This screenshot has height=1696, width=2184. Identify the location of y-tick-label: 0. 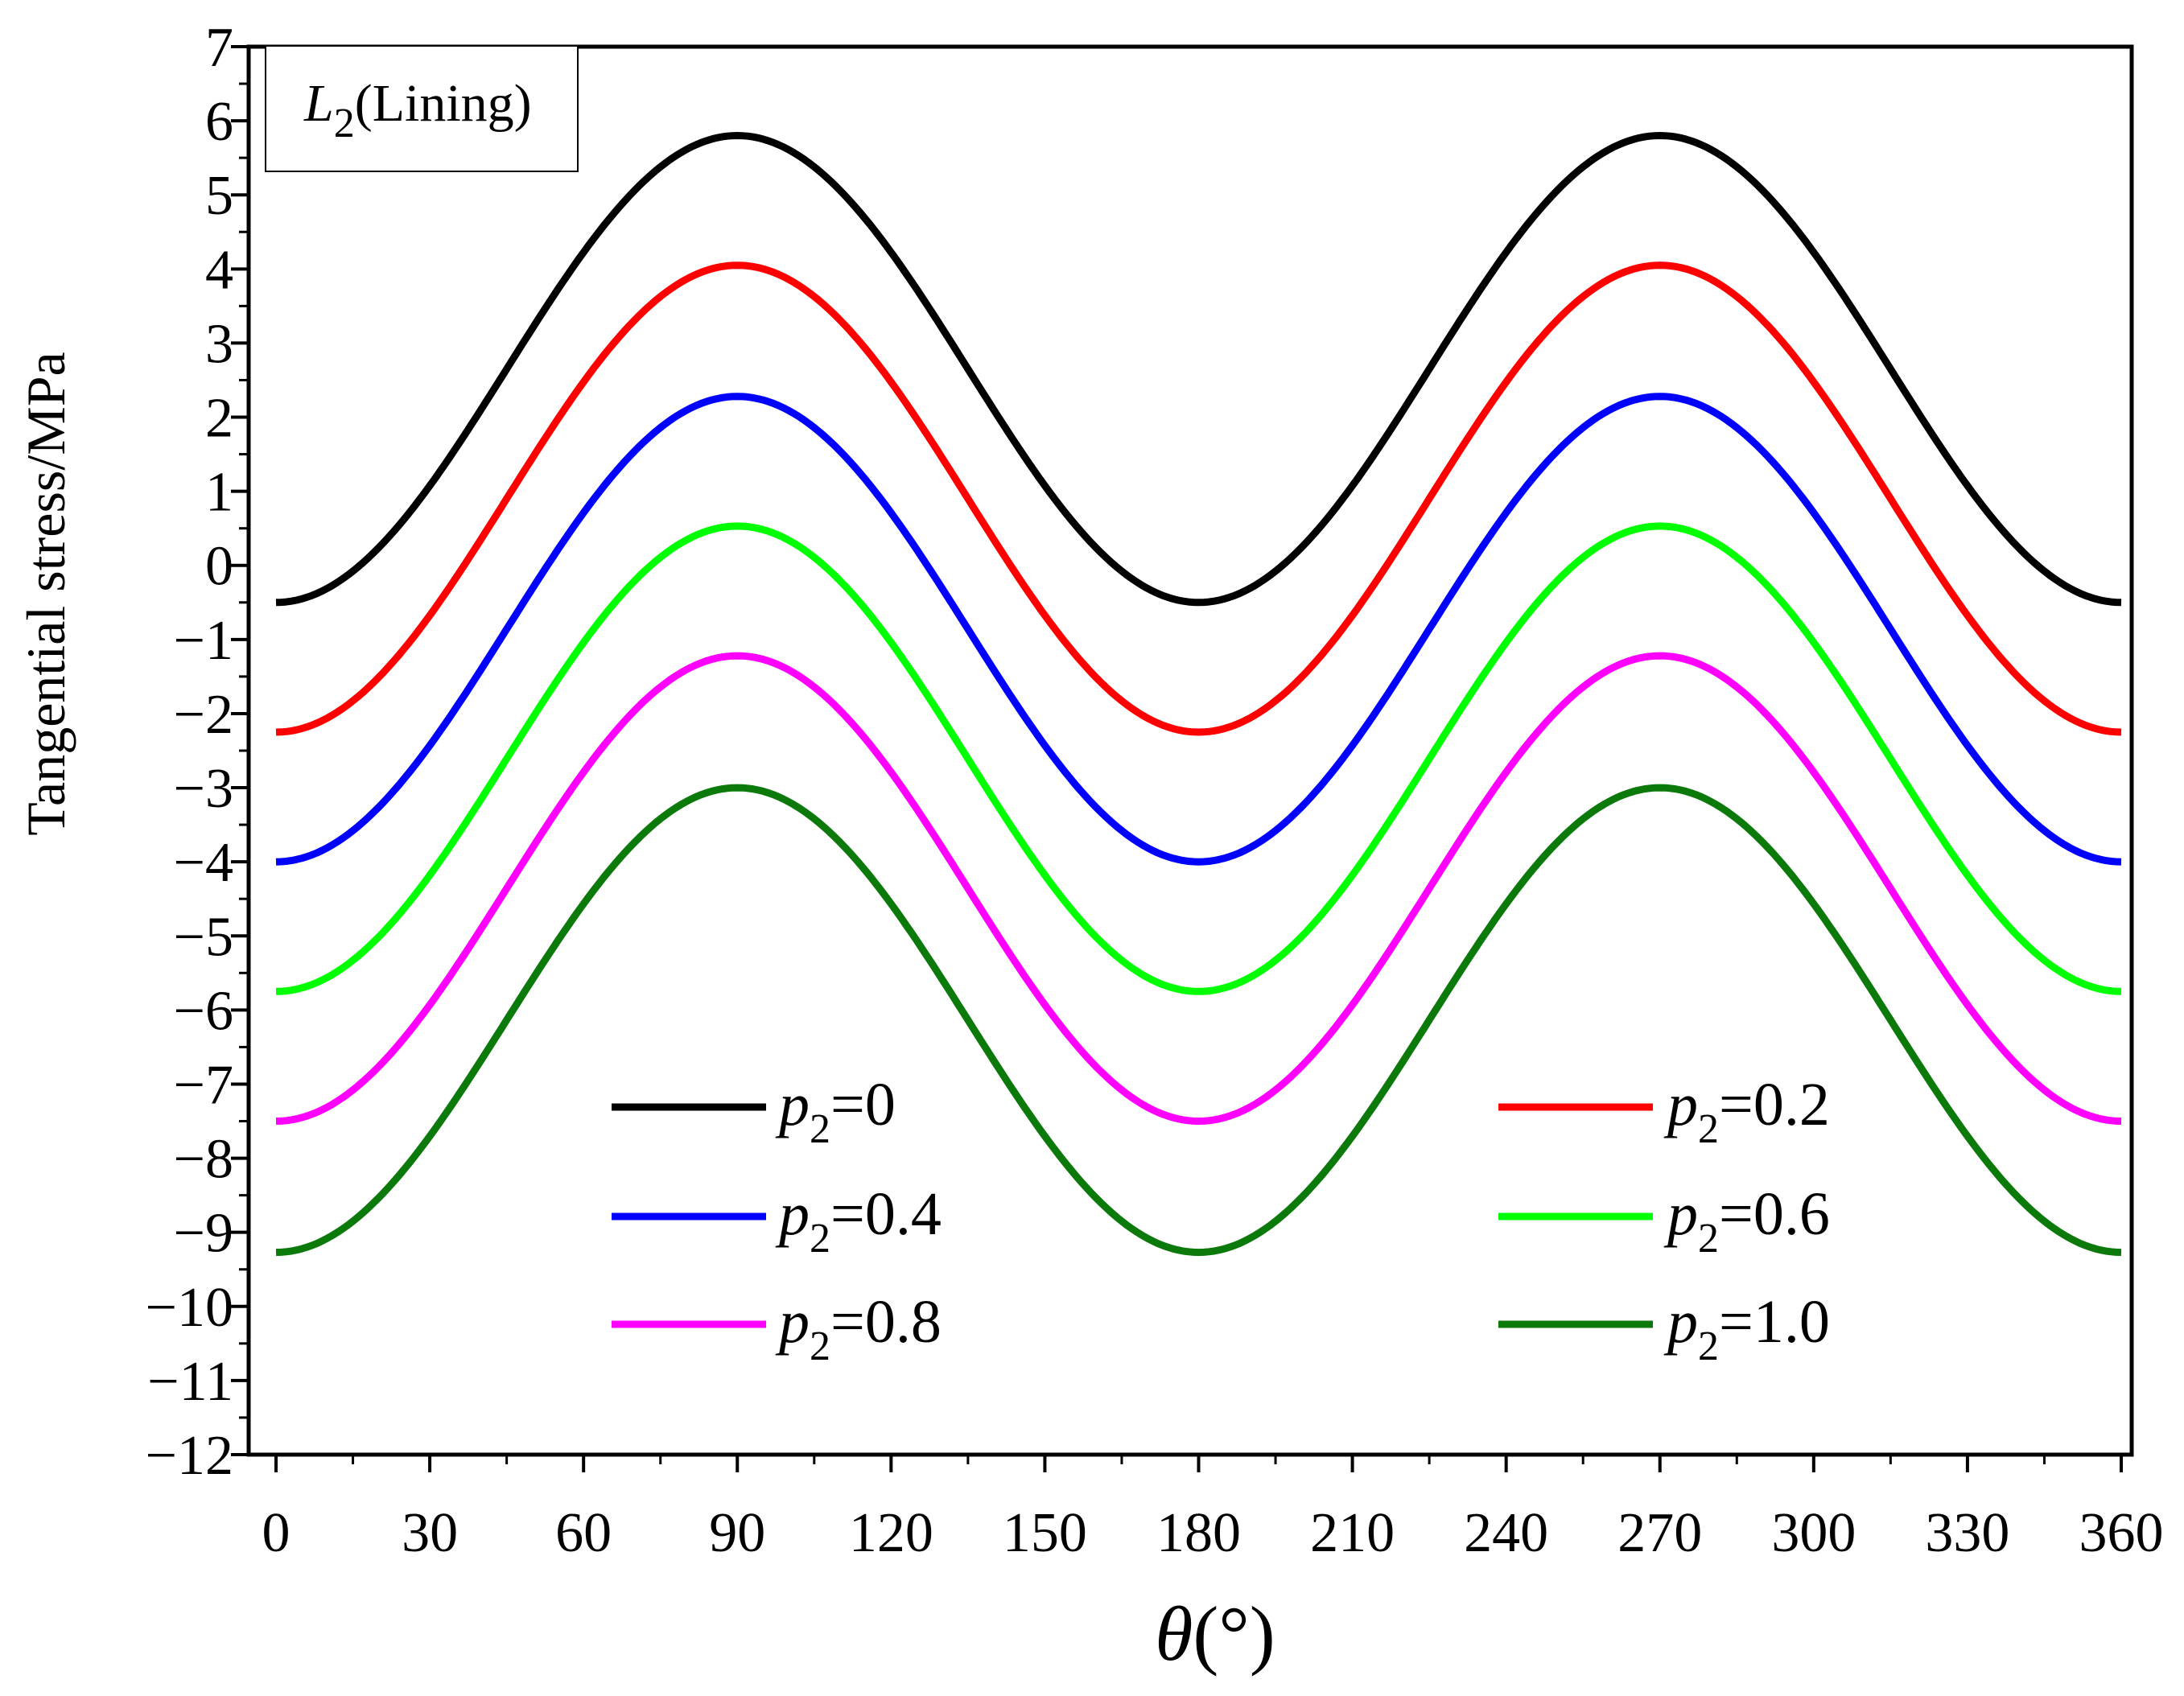
(219, 567).